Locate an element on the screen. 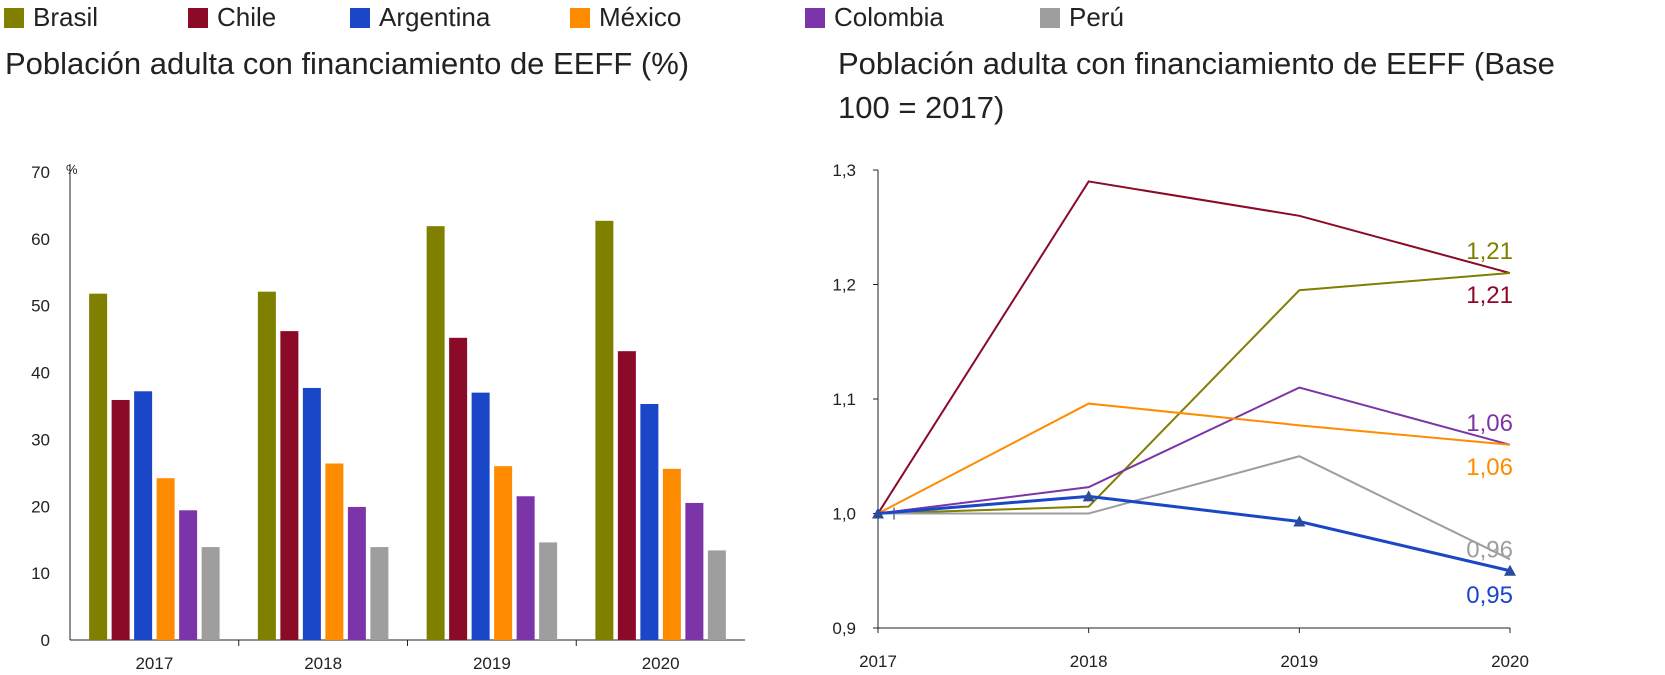  bar-y-unit-label: % is located at coordinates (72, 169).